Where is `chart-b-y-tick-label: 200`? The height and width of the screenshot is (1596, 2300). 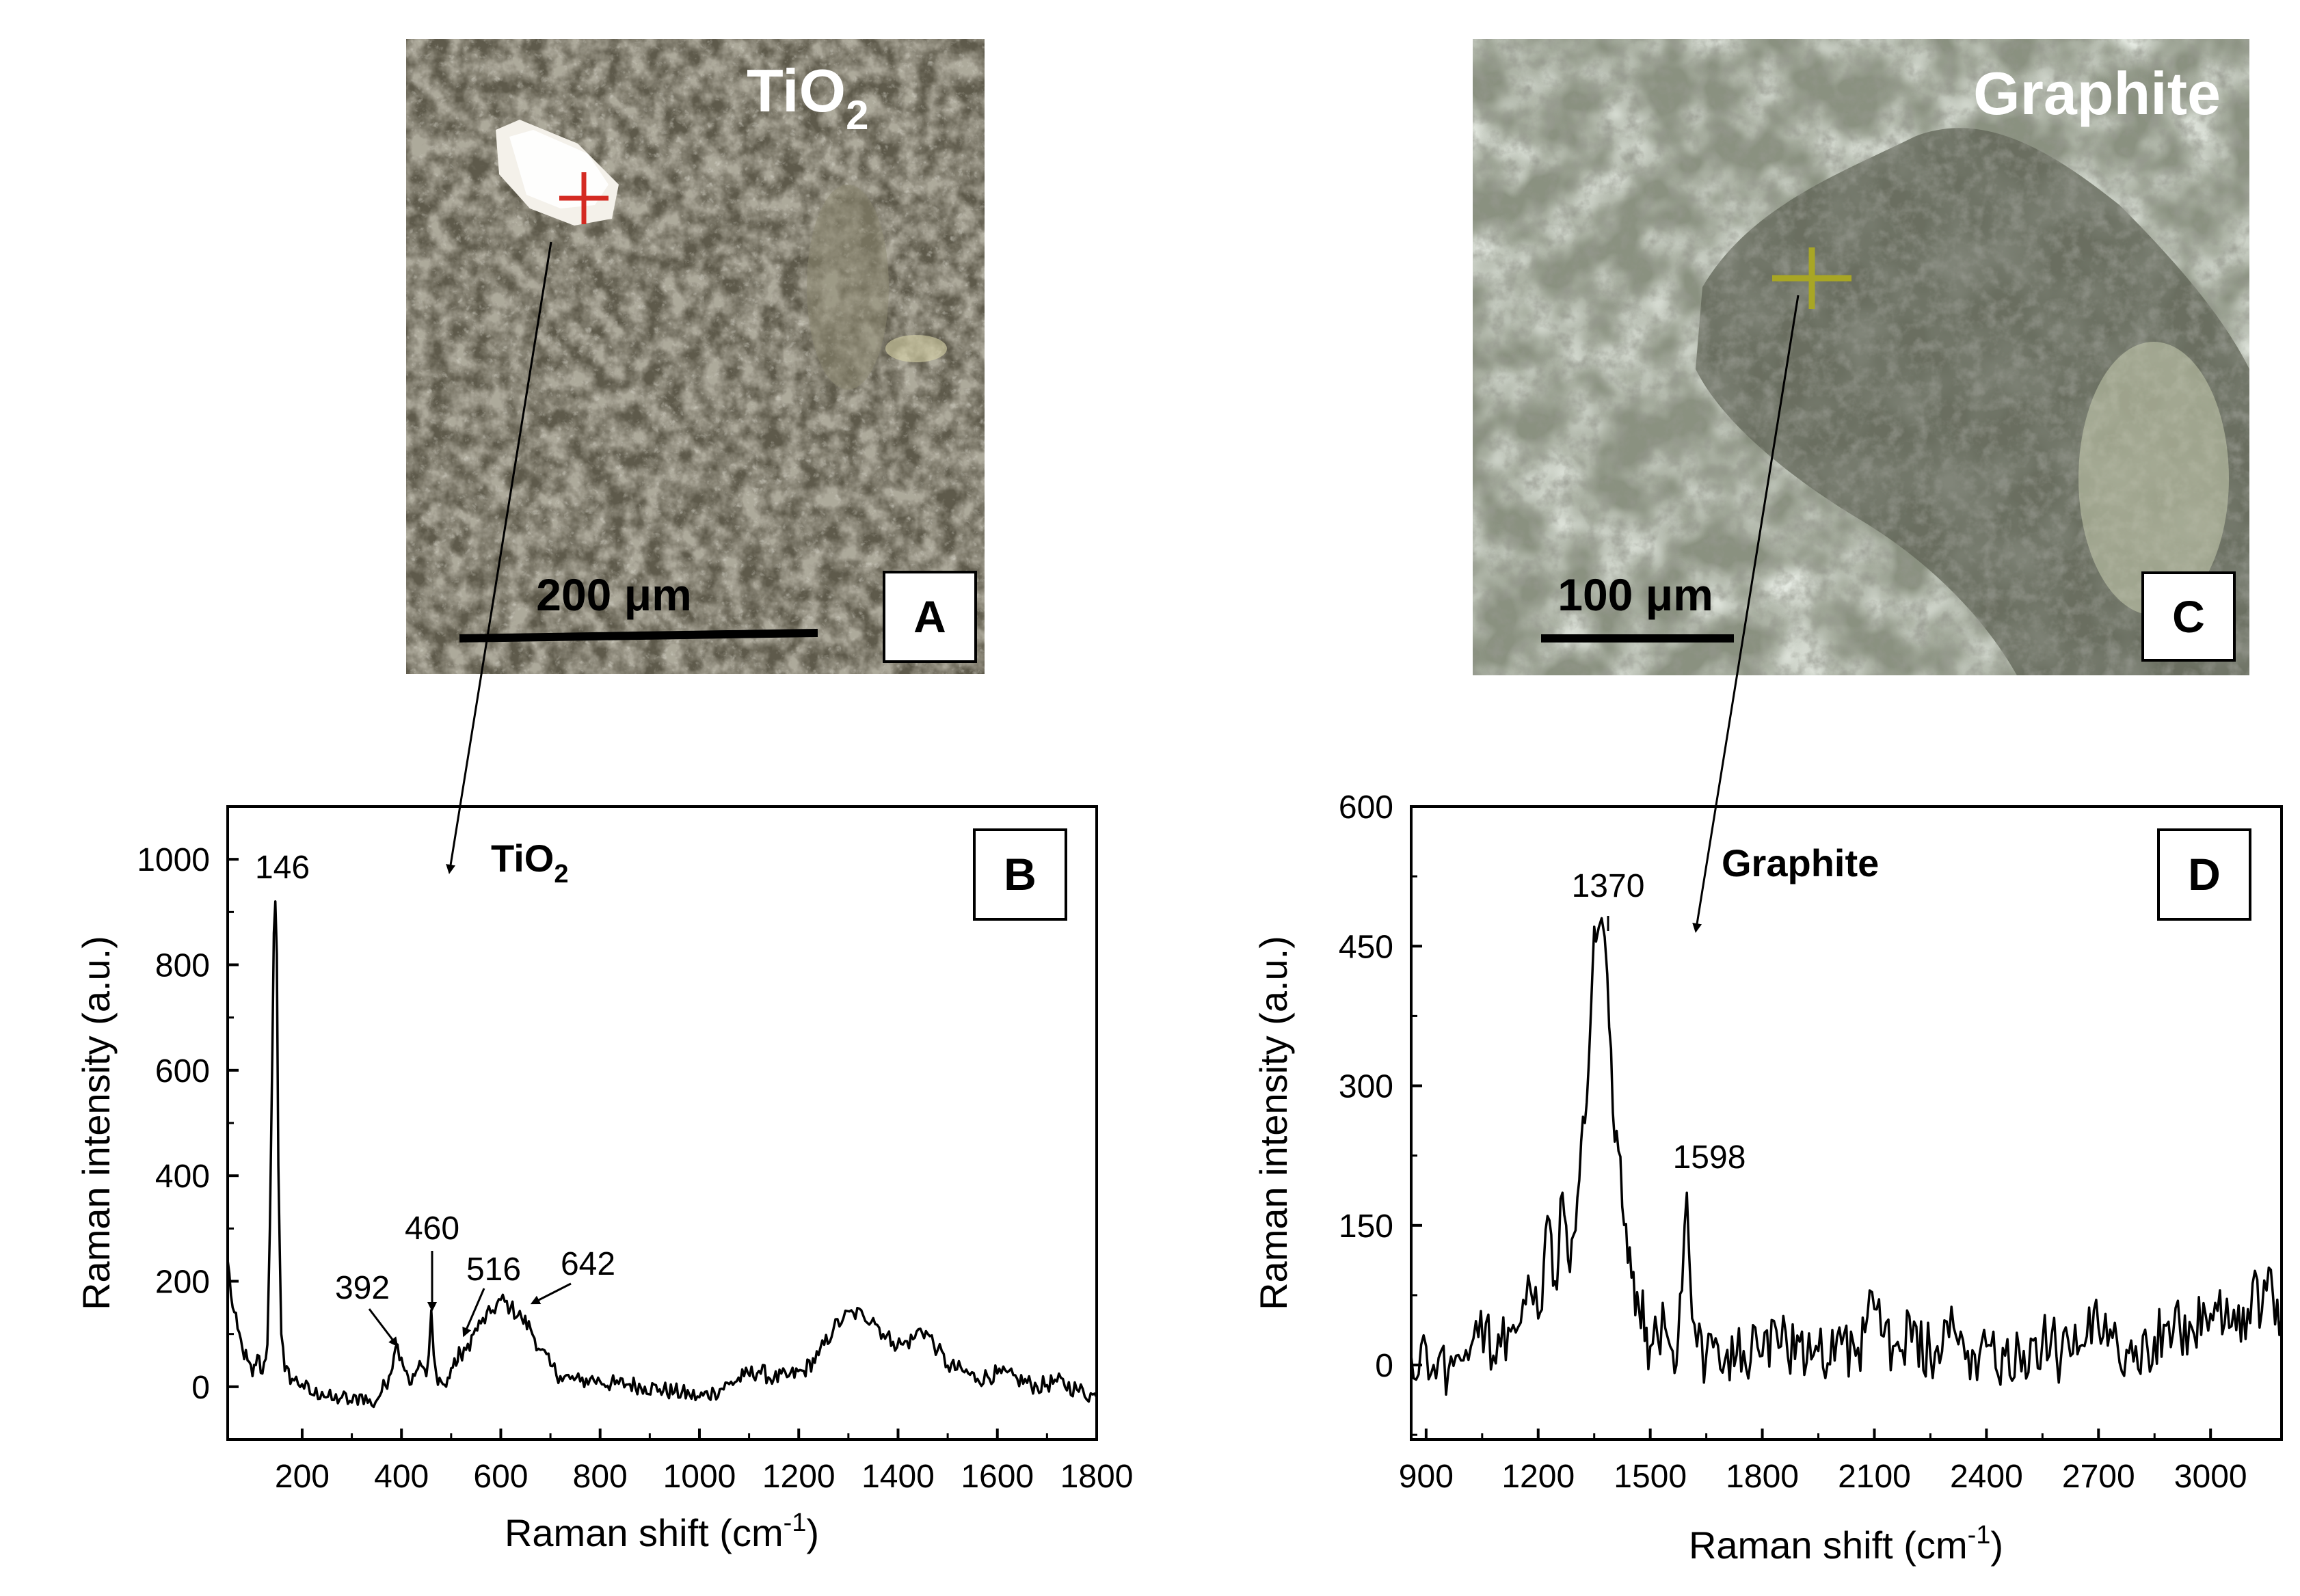
chart-b-y-tick-label: 200 is located at coordinates (182, 1282).